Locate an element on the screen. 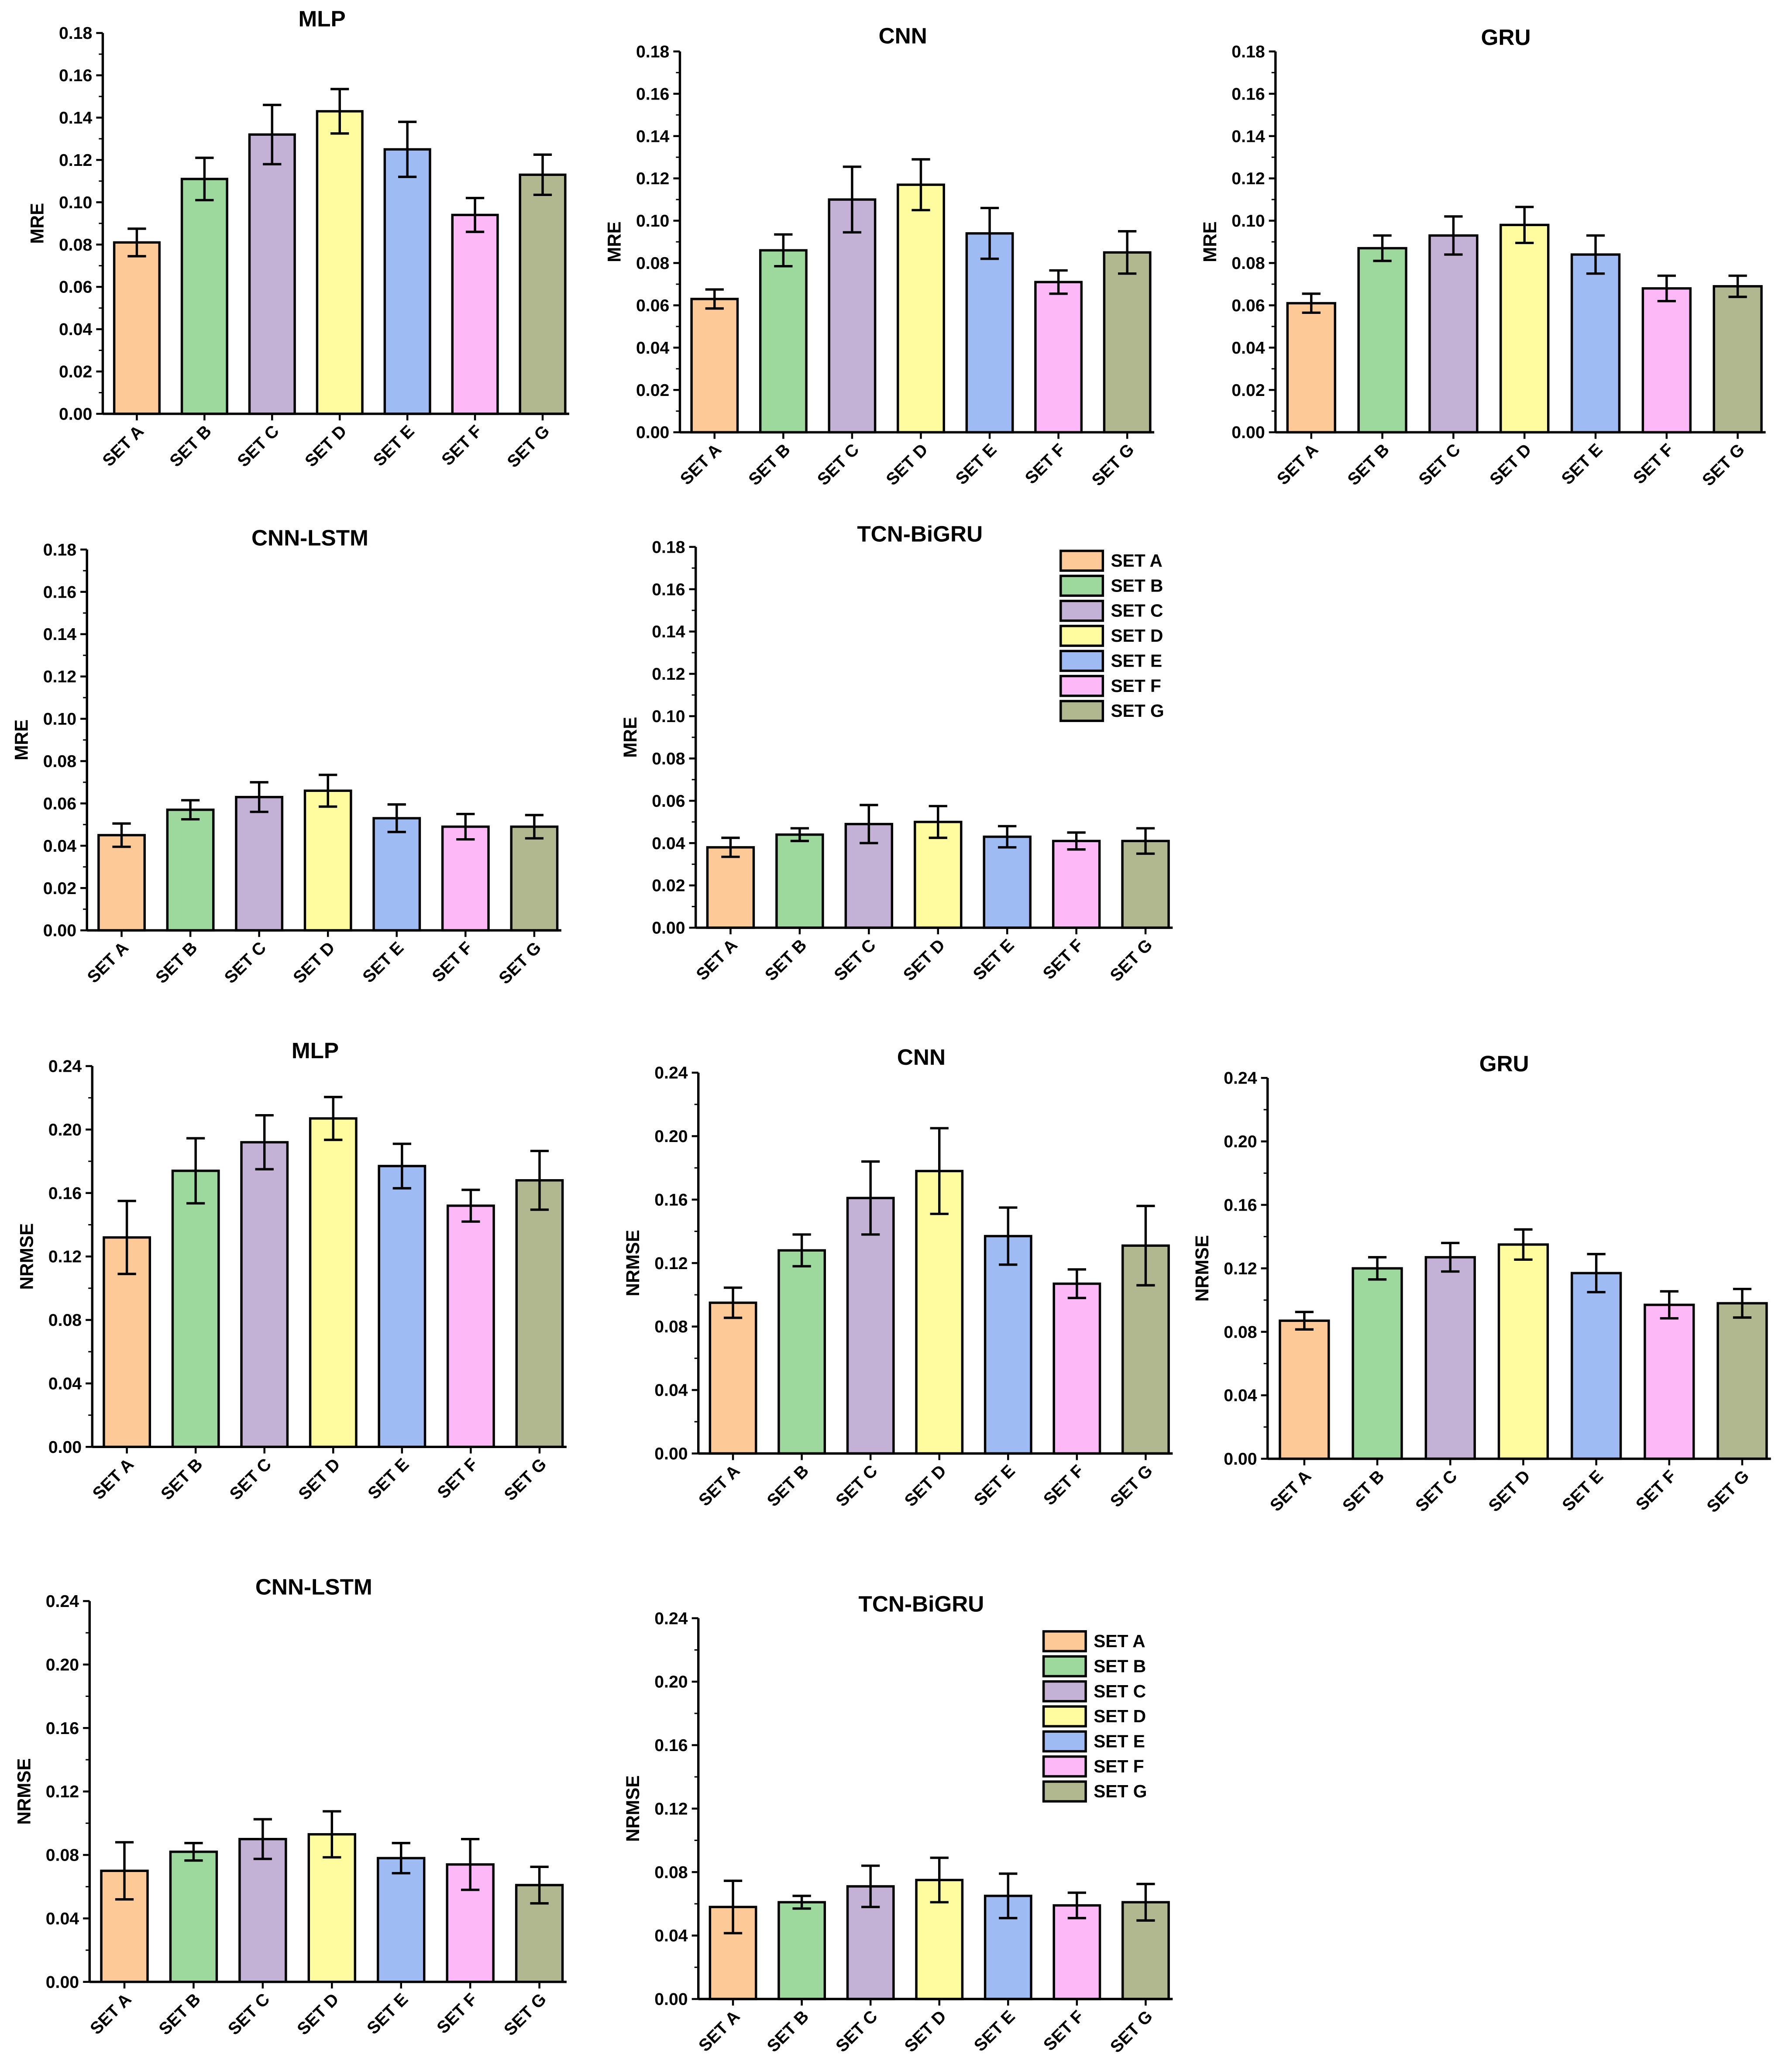 This screenshot has width=1792, height=2061. chart-title: CNN-LSTM is located at coordinates (313, 1586).